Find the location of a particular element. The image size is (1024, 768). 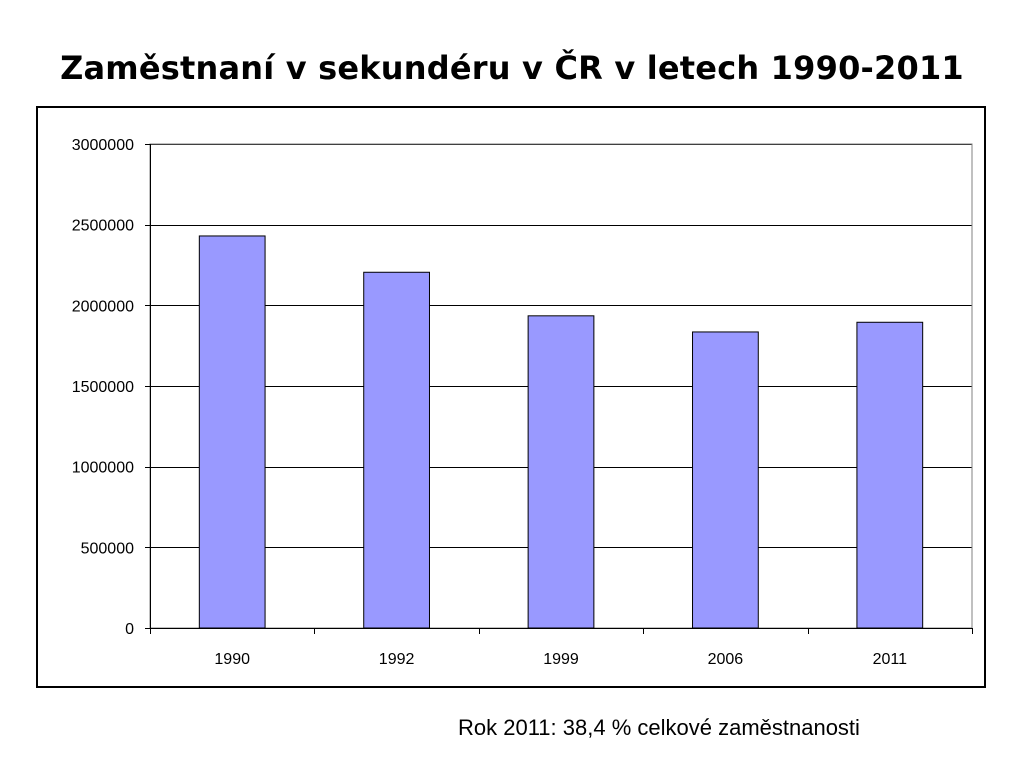

x-tick-label-1990: 1990 is located at coordinates (232, 659).